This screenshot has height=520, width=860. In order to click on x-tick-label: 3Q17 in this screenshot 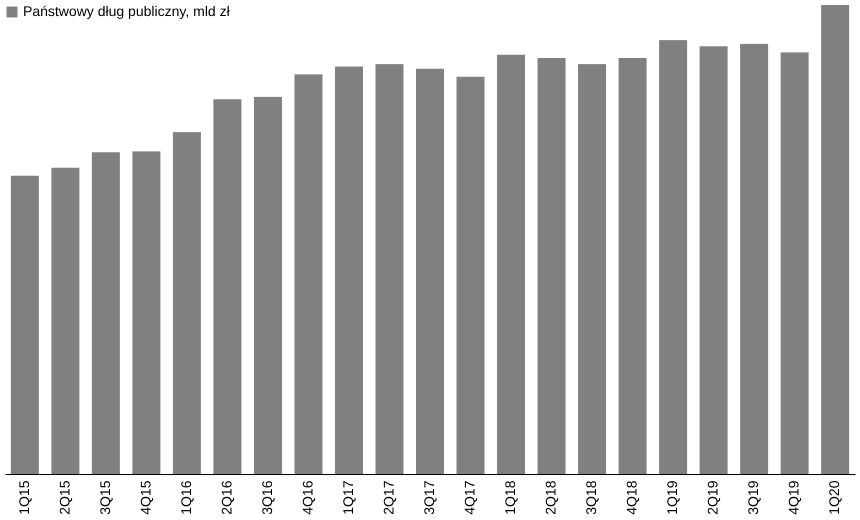, I will do `click(429, 497)`.